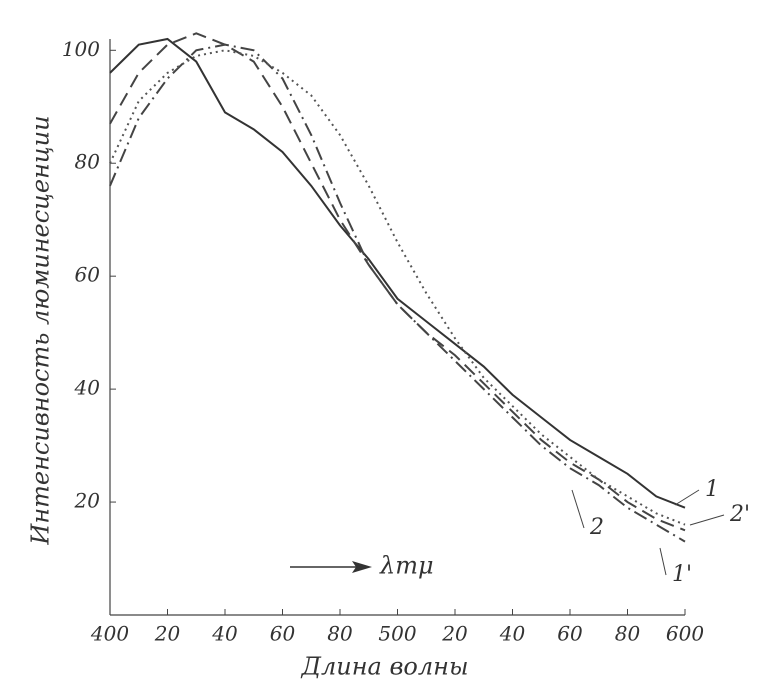 This screenshot has height=692, width=758. I want to click on y-axis-label: Интенсивность люминесценции, so click(41, 330).